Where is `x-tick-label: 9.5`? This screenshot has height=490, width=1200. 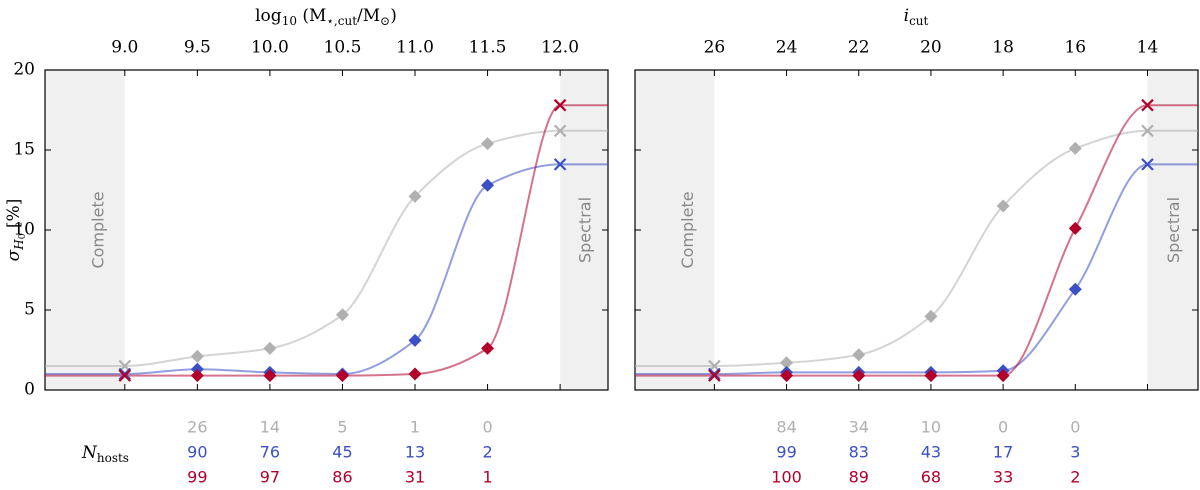
x-tick-label: 9.5 is located at coordinates (197, 48).